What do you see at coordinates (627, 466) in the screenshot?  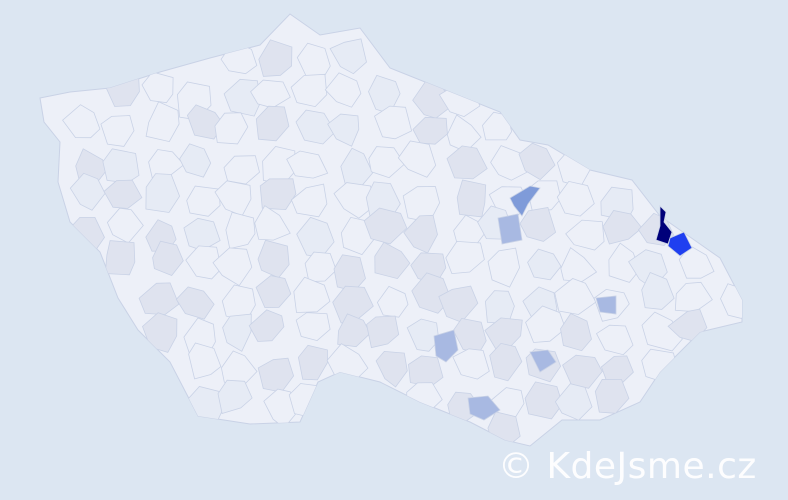 I see `watermark-logo: © KdeJsme.cz` at bounding box center [627, 466].